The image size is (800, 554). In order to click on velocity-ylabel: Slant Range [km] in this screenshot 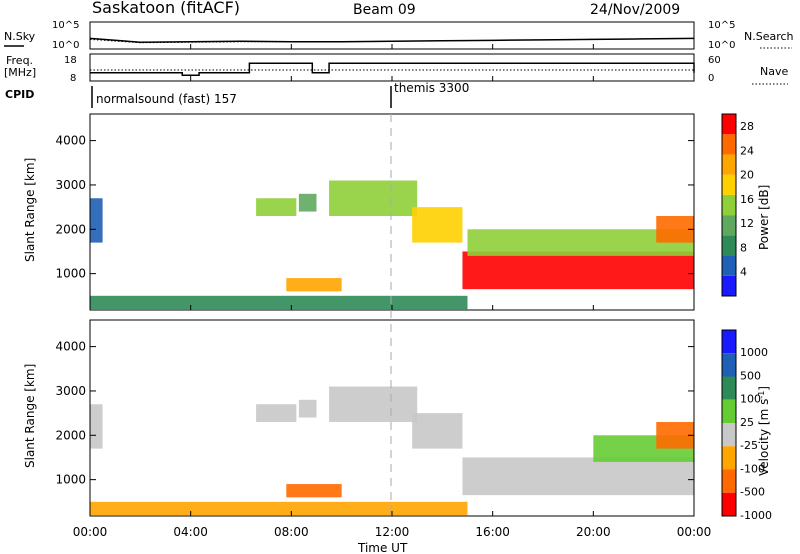, I will do `click(30, 416)`.